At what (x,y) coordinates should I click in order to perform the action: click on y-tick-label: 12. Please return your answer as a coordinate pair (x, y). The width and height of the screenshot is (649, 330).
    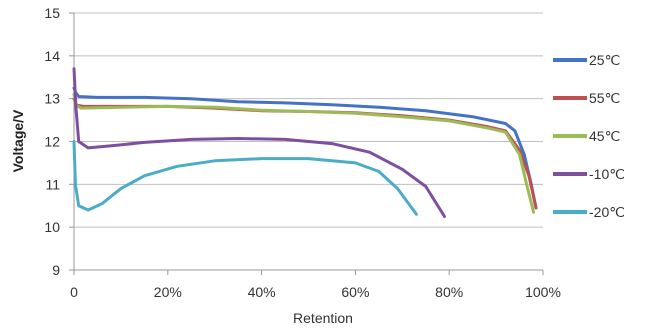
    Looking at the image, I should click on (52, 142).